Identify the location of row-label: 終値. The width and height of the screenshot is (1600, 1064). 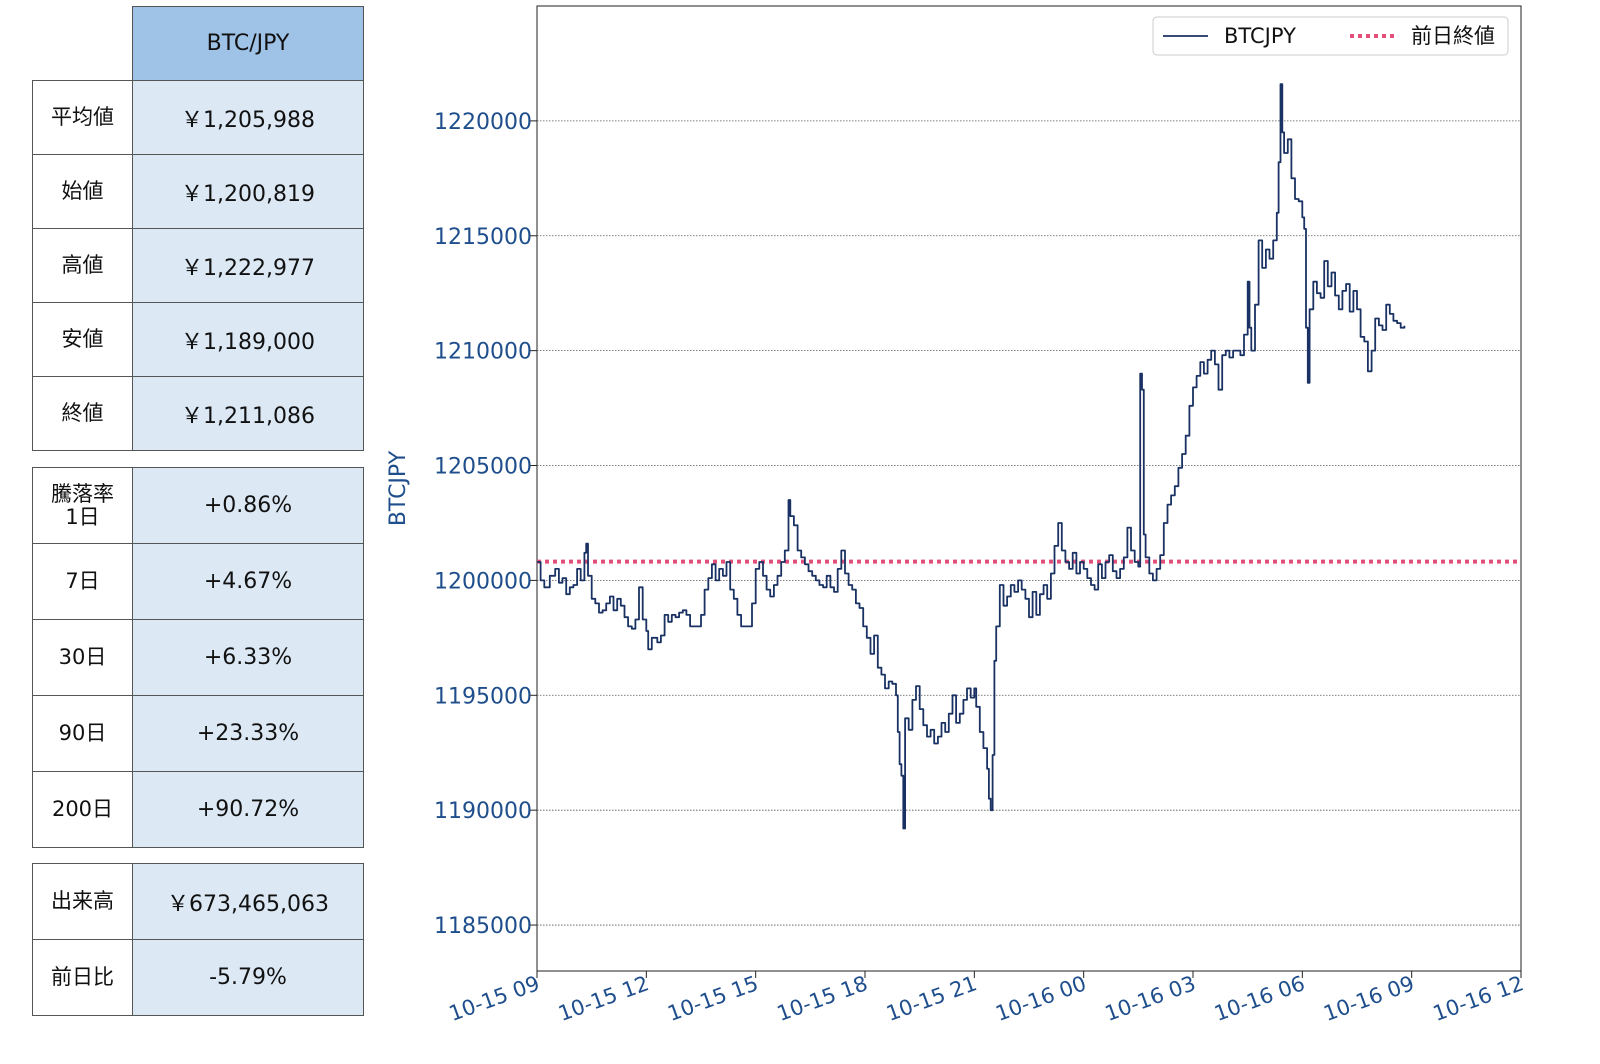
(82, 413).